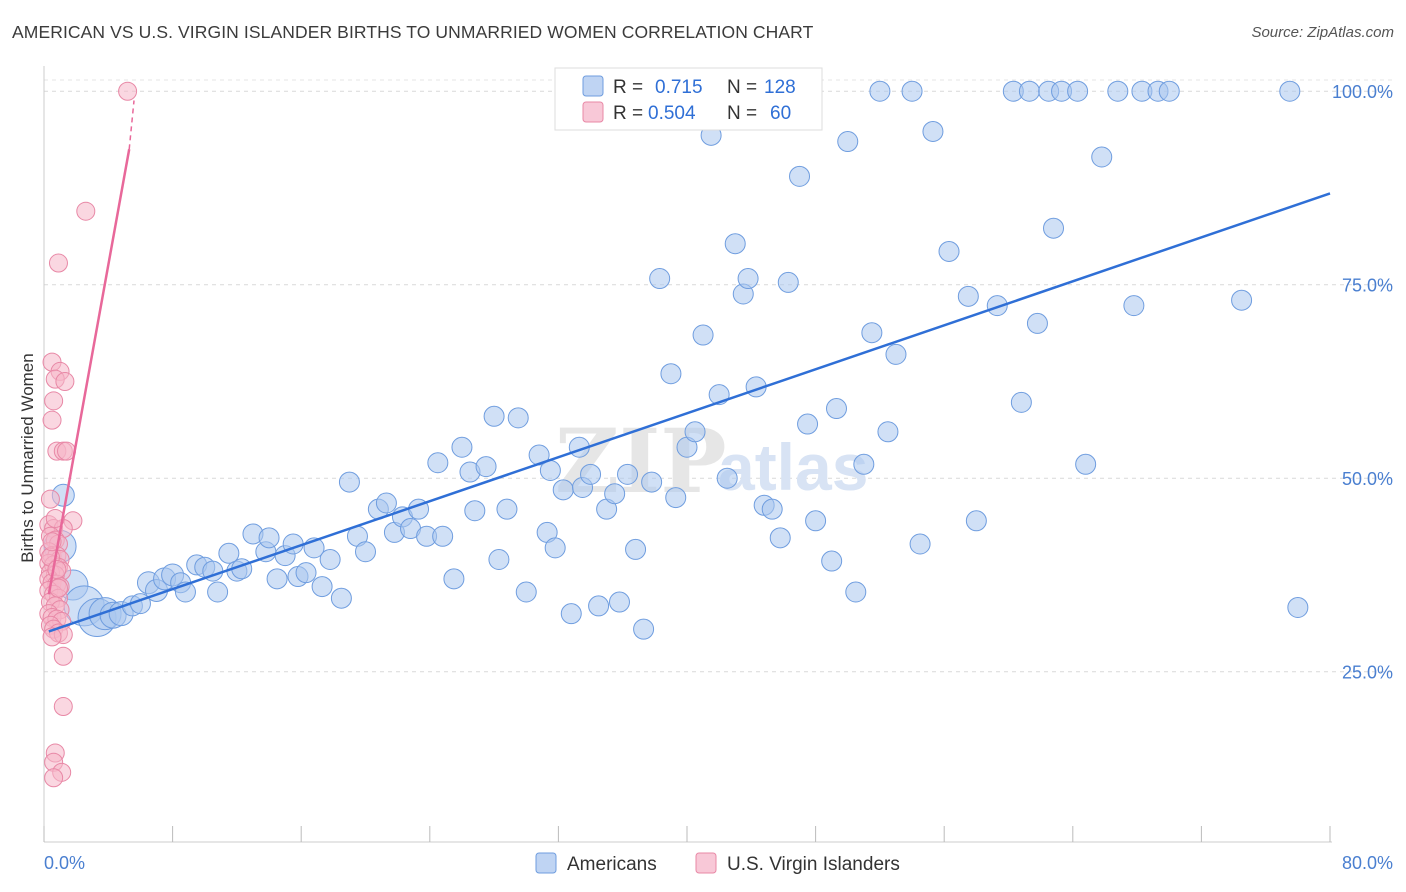  What do you see at coordinates (1367, 286) in the screenshot?
I see `y-tick-label-2: 75.0%` at bounding box center [1367, 286].